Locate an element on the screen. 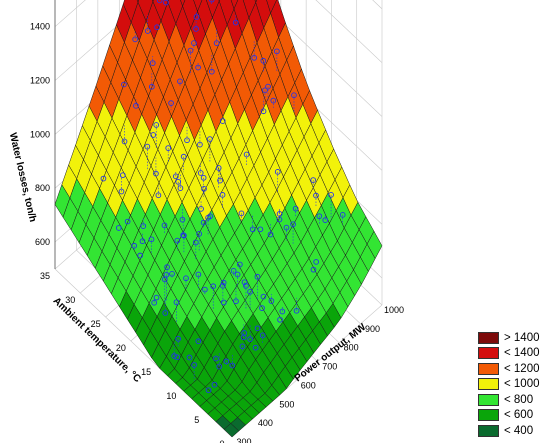  z-axis-label: Water losses, ton/h is located at coordinates (22, 177).